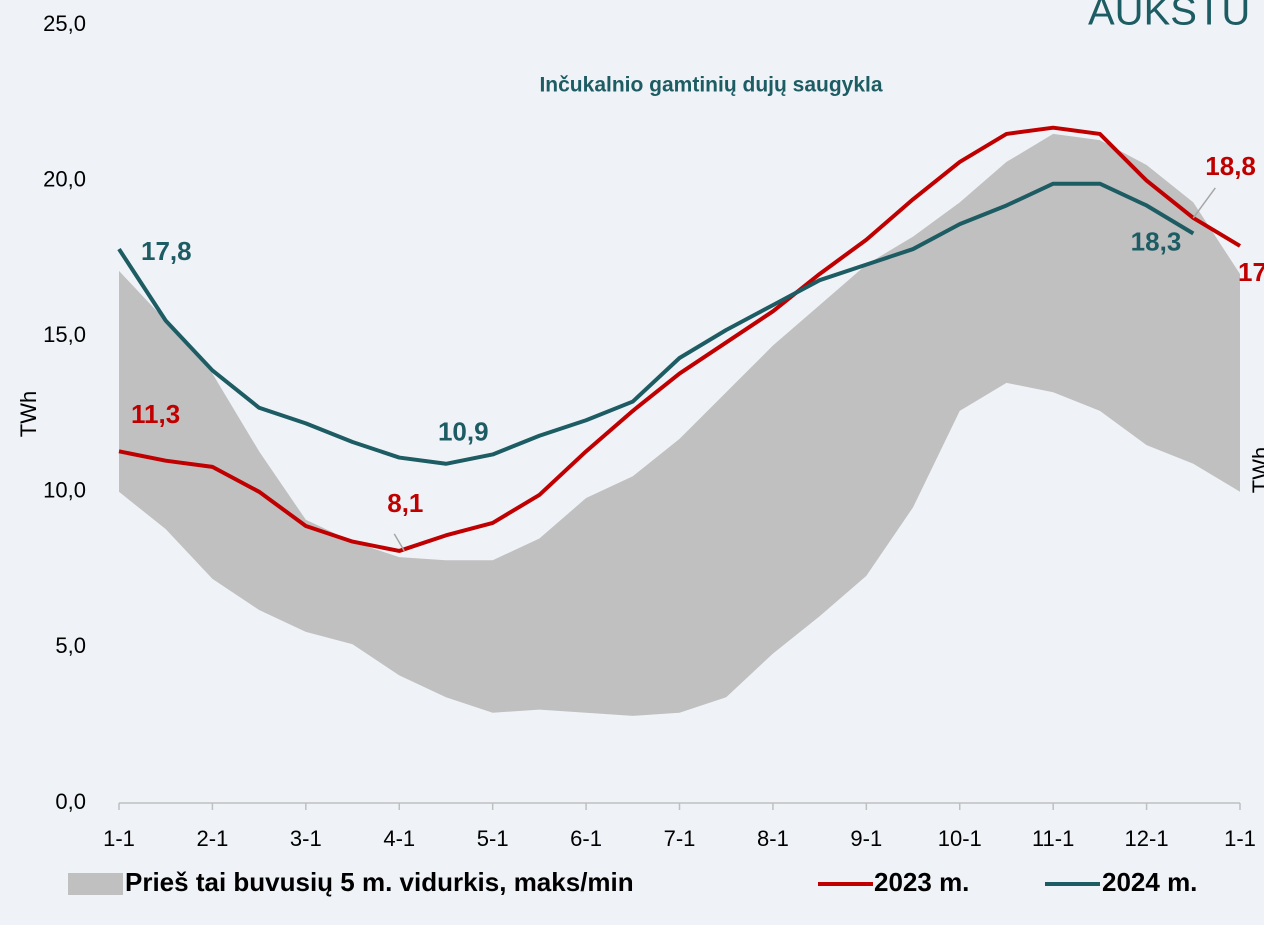 The image size is (1264, 925). I want to click on y-axis-label: TWh, so click(28, 414).